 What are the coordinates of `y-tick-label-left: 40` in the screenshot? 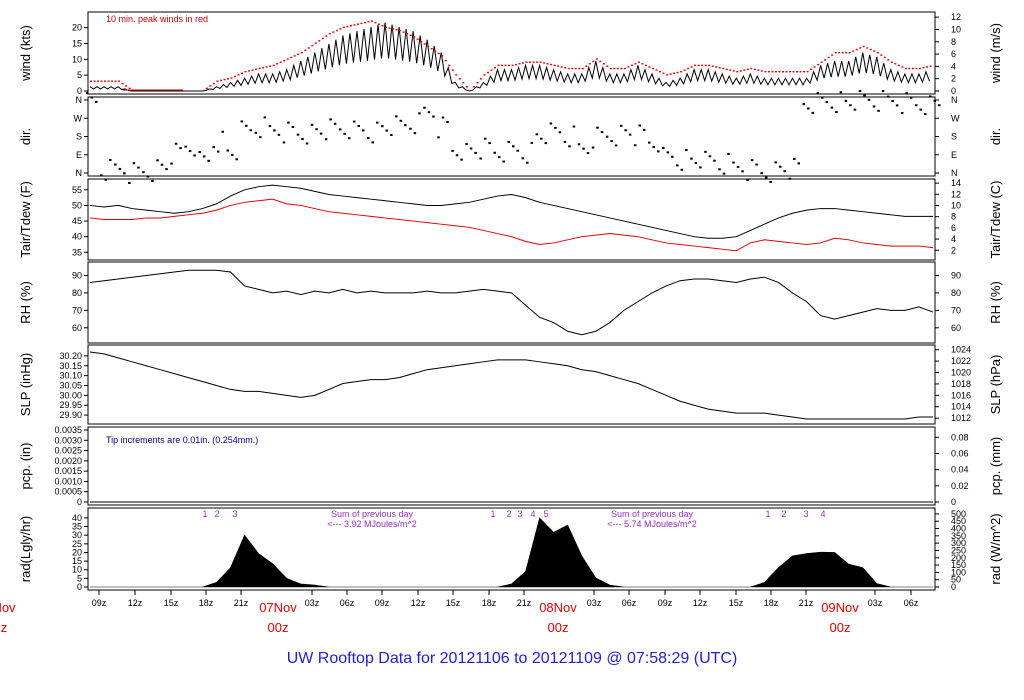 It's located at (77, 518).